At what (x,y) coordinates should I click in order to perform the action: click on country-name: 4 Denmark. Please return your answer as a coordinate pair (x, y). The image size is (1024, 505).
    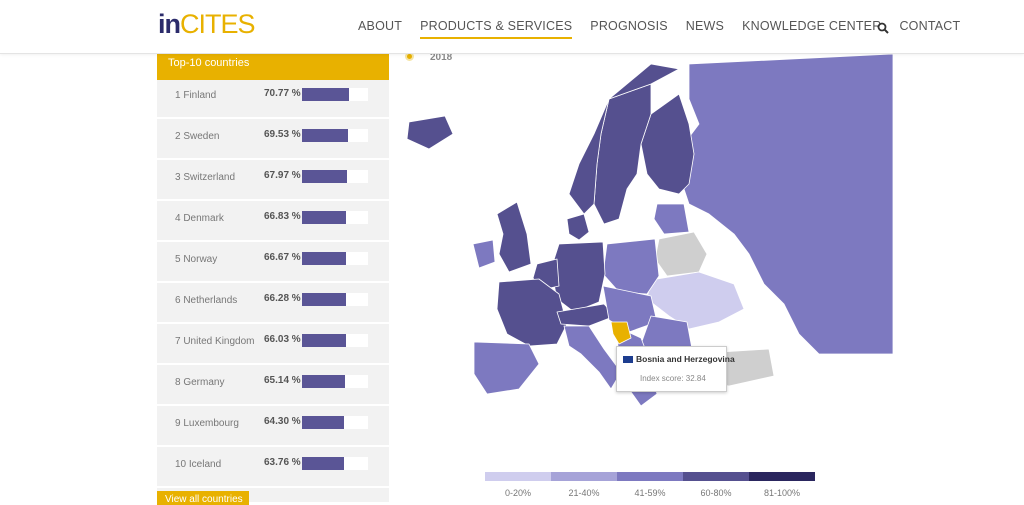
    Looking at the image, I should click on (199, 218).